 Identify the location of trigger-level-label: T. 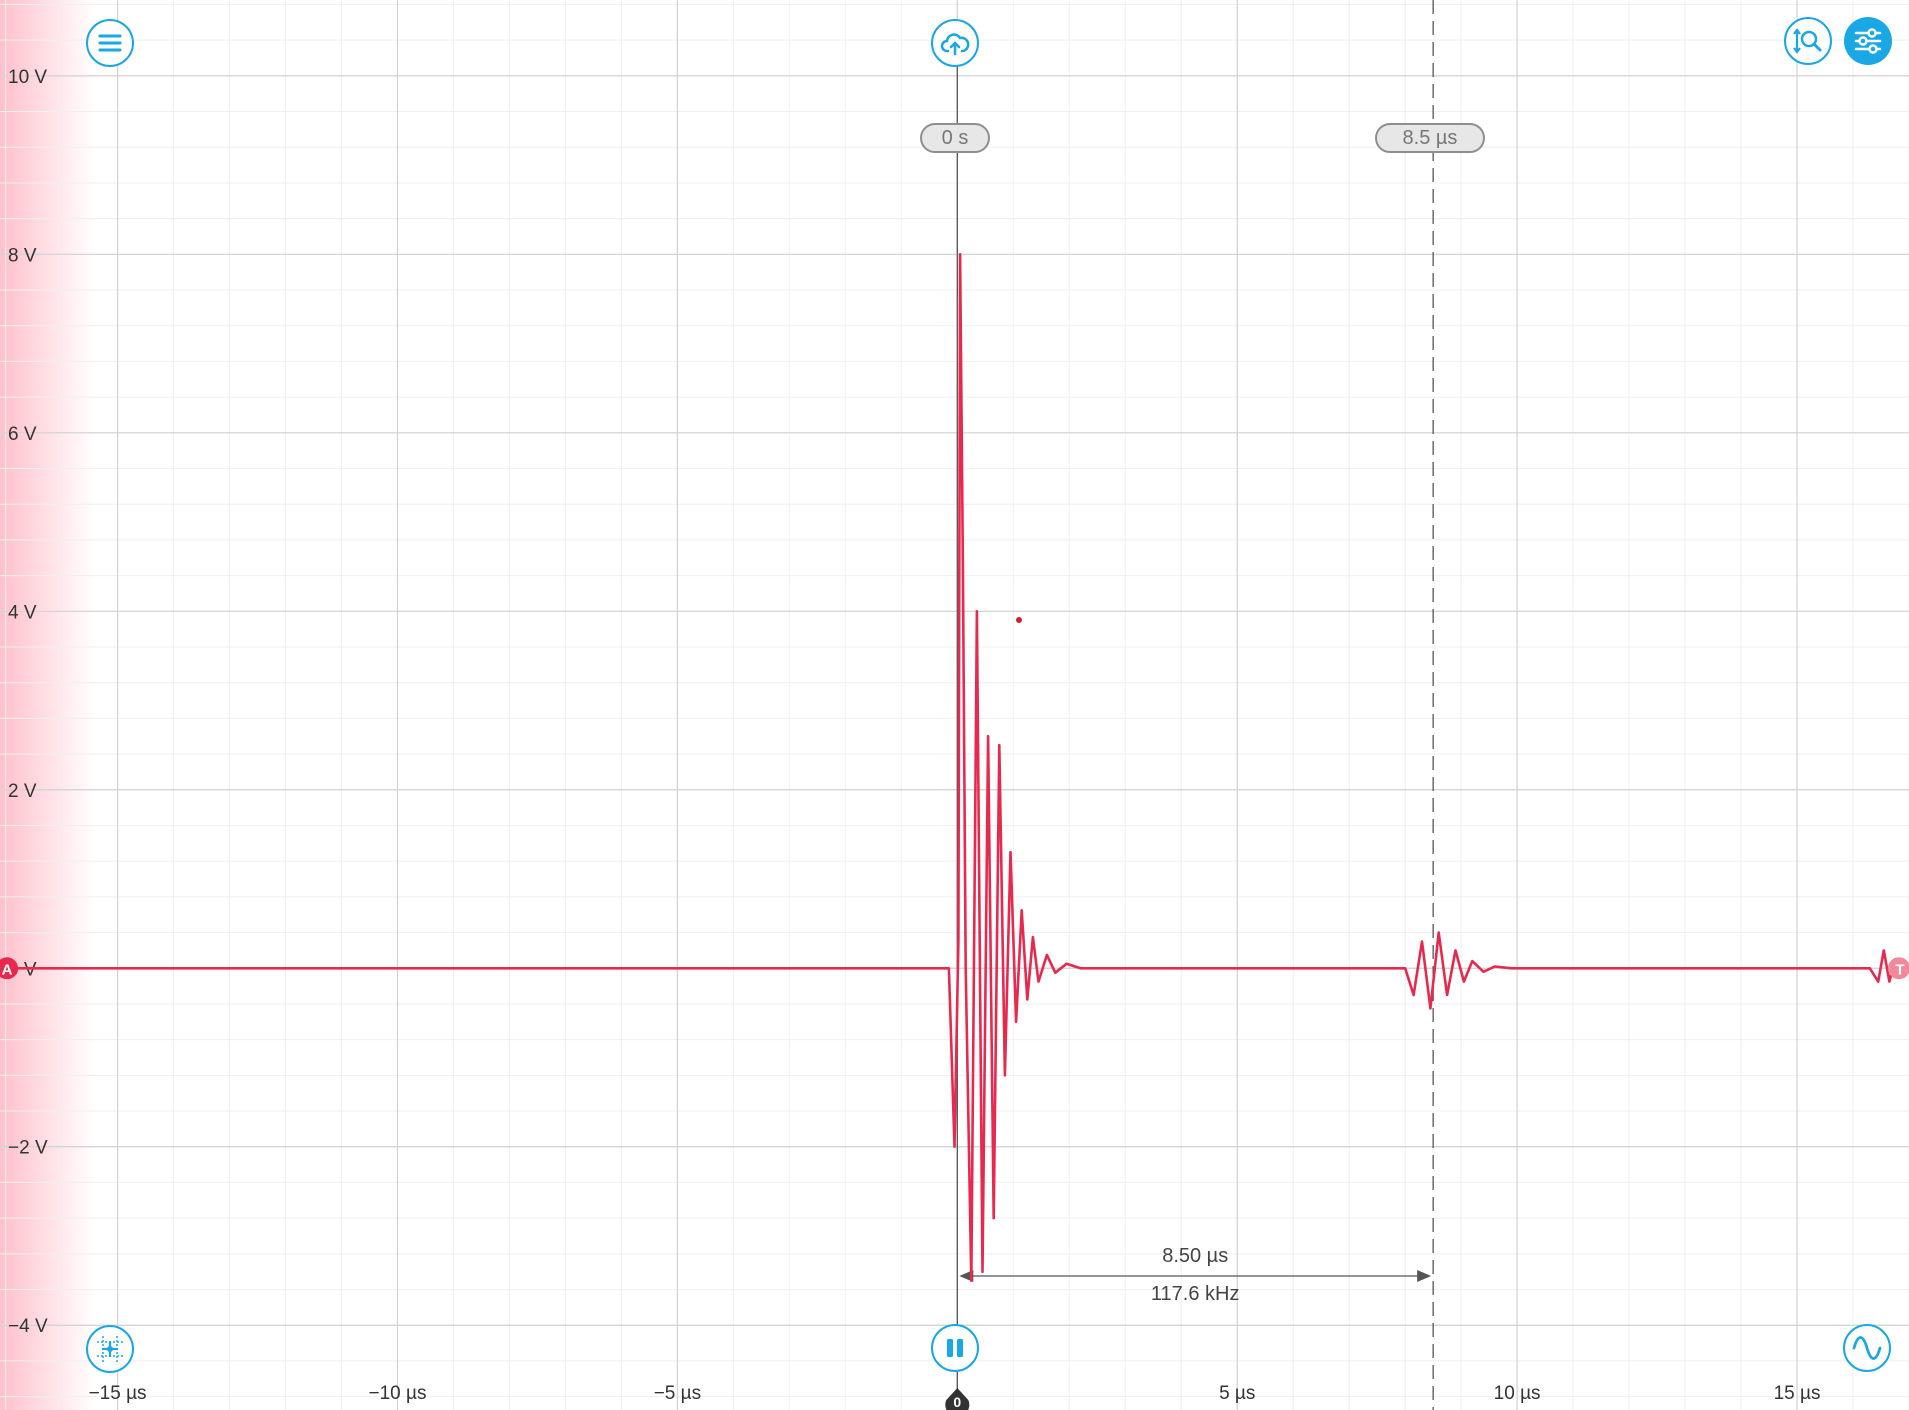
(1899, 969).